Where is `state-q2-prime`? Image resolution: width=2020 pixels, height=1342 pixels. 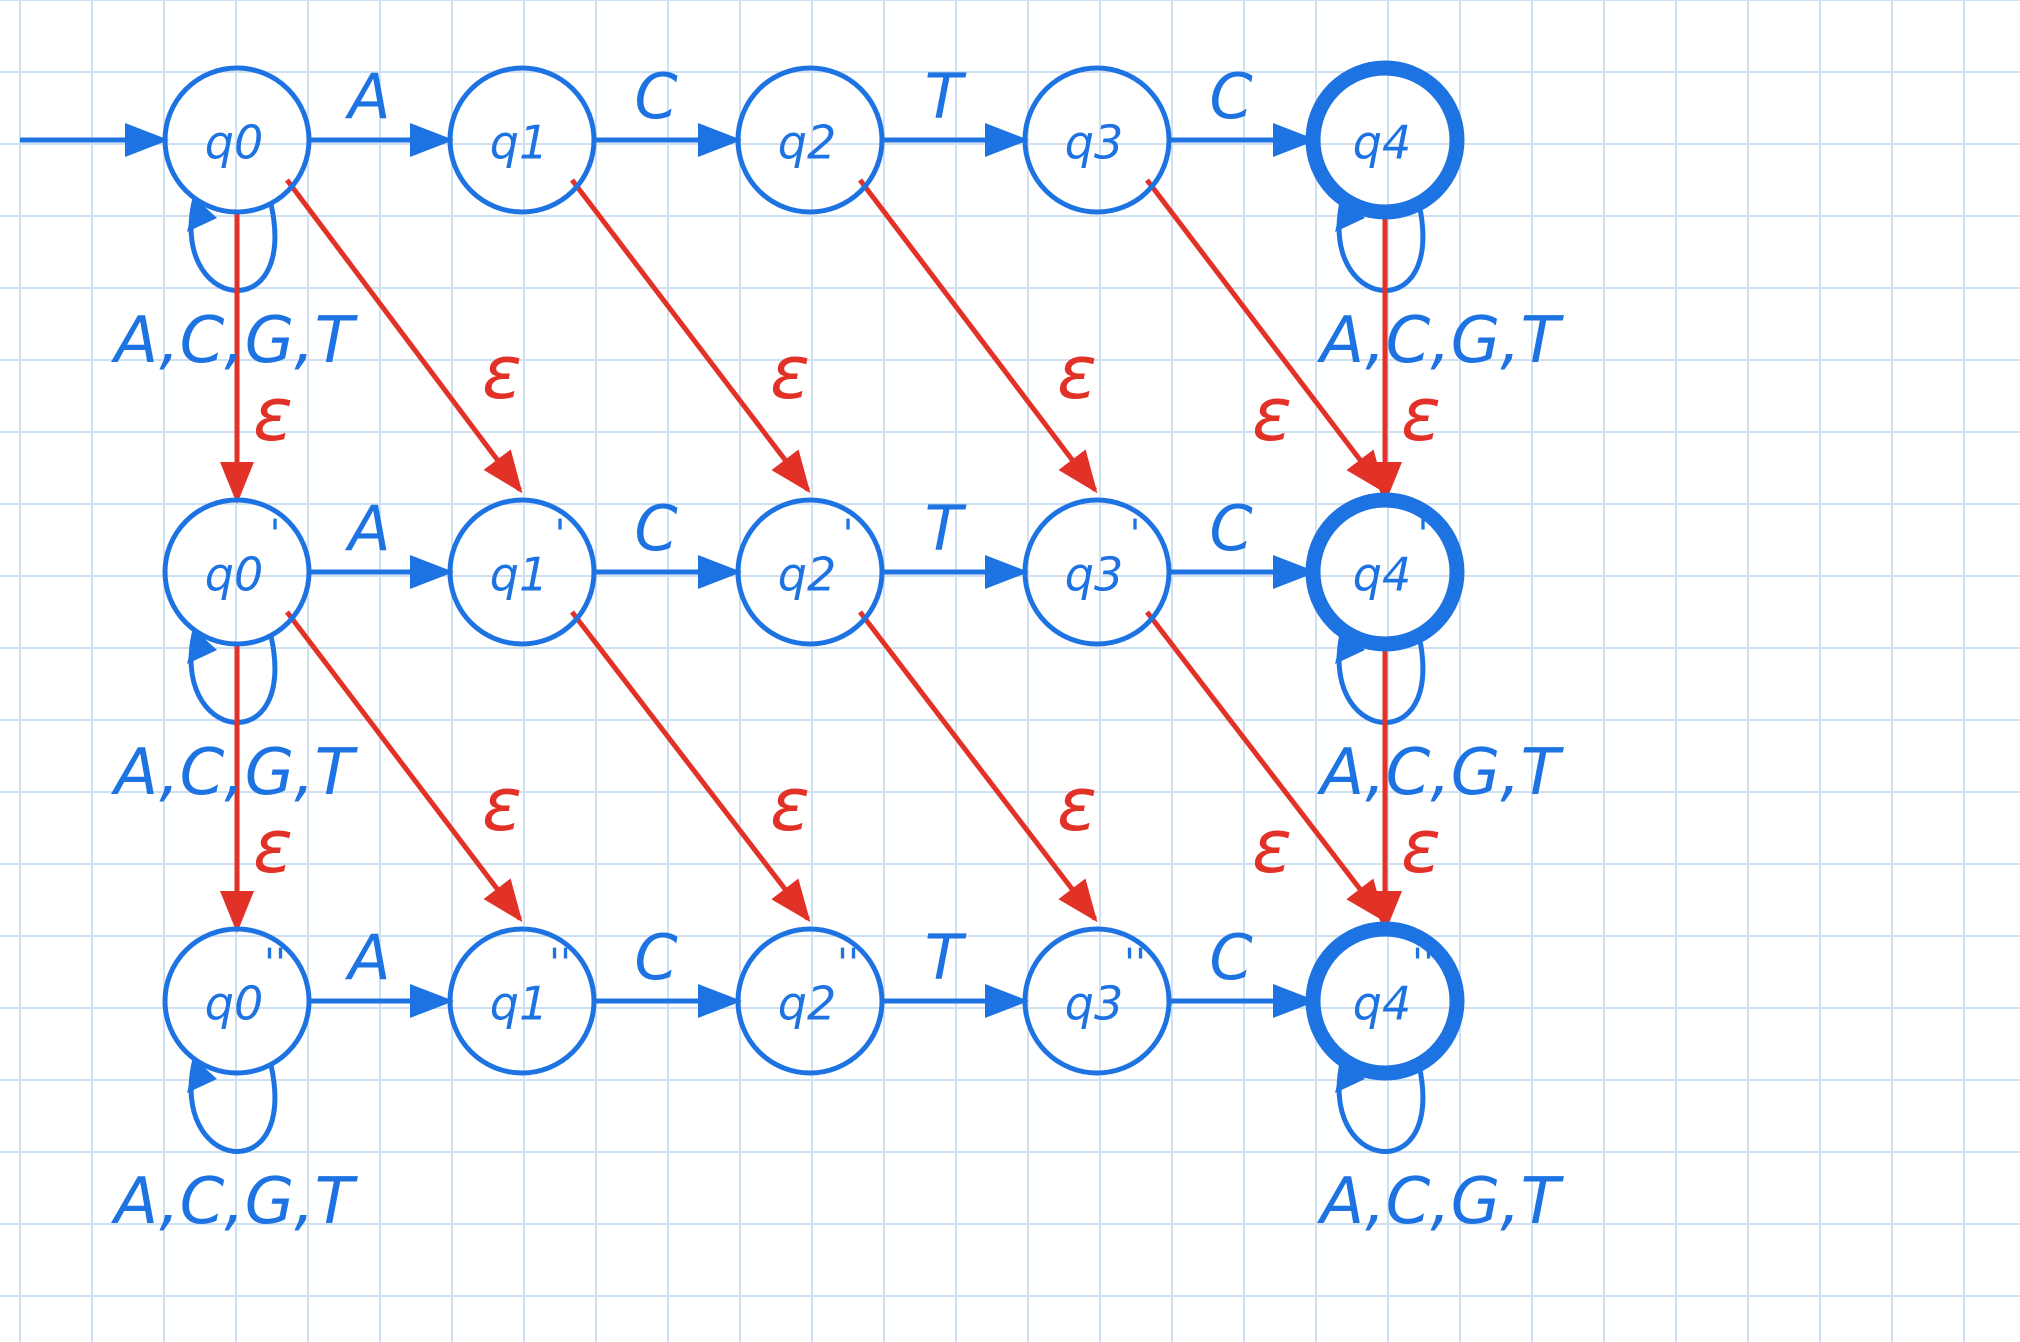
state-q2-prime is located at coordinates (810, 572).